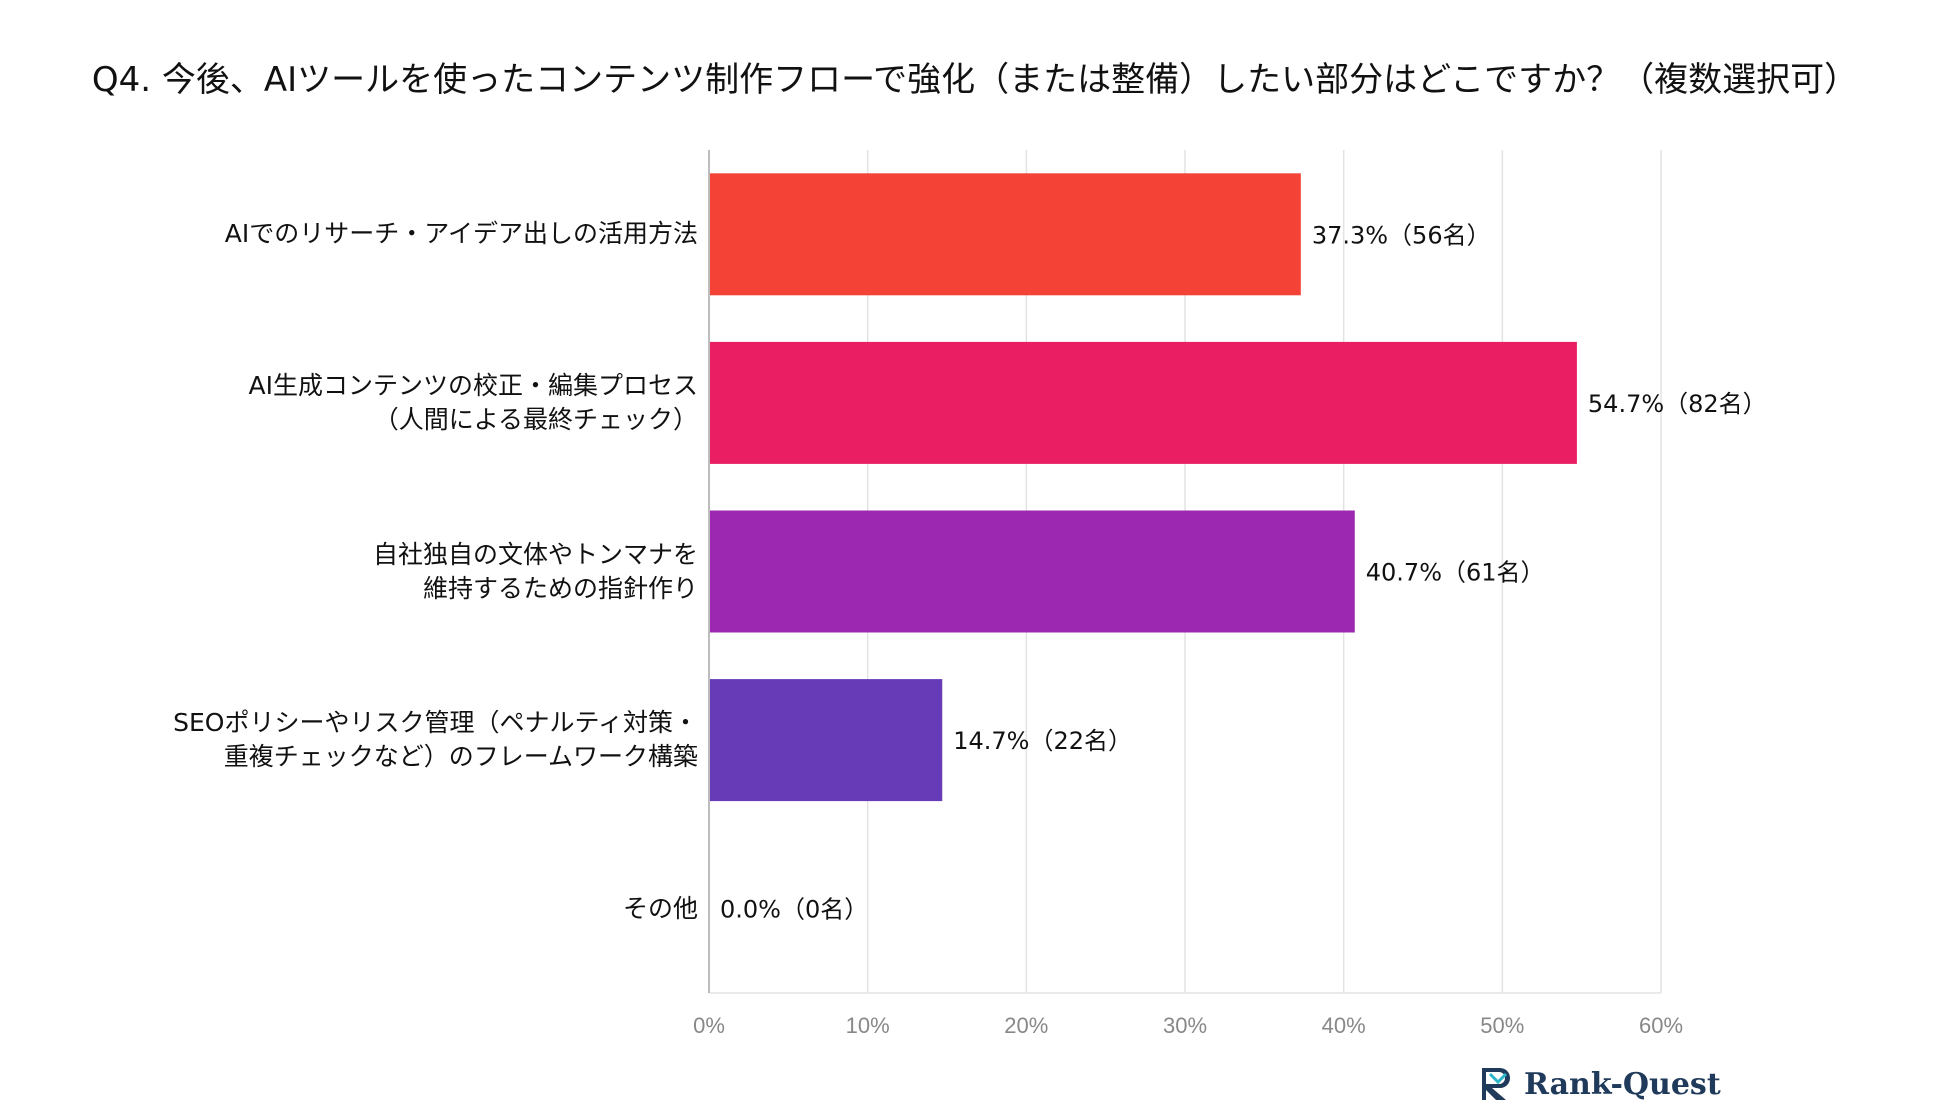 The height and width of the screenshot is (1106, 1950). Describe the element at coordinates (1661, 1025) in the screenshot. I see `x-tick-label: 60%` at that location.